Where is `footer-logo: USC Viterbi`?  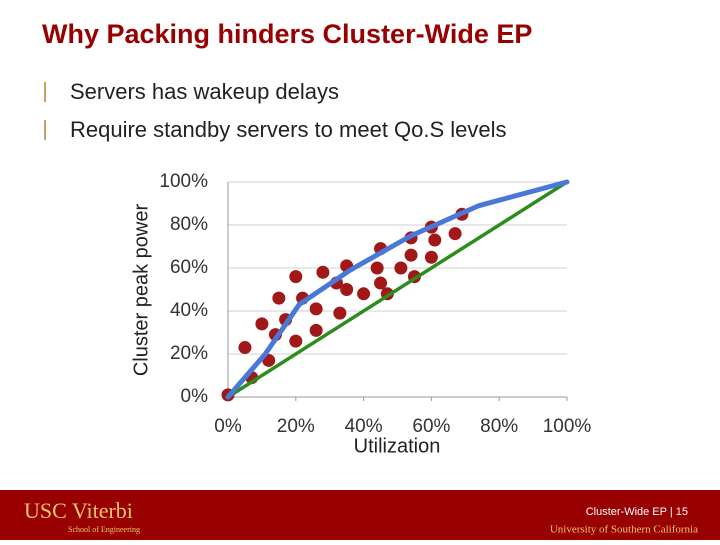 footer-logo: USC Viterbi is located at coordinates (78, 510).